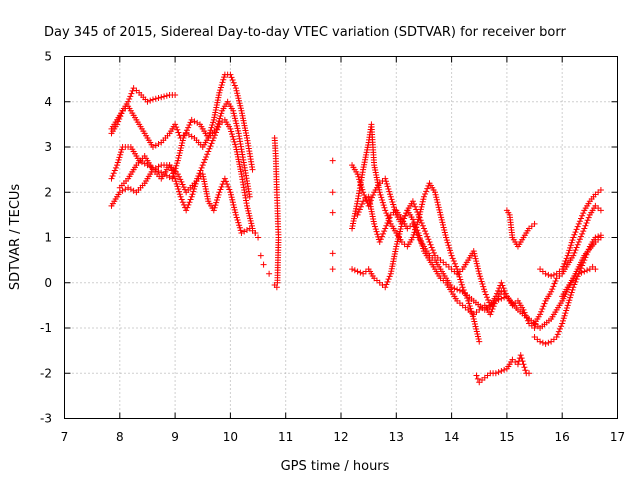 Image resolution: width=640 pixels, height=480 pixels. Describe the element at coordinates (48, 57) in the screenshot. I see `y-tick-label: 5` at that location.